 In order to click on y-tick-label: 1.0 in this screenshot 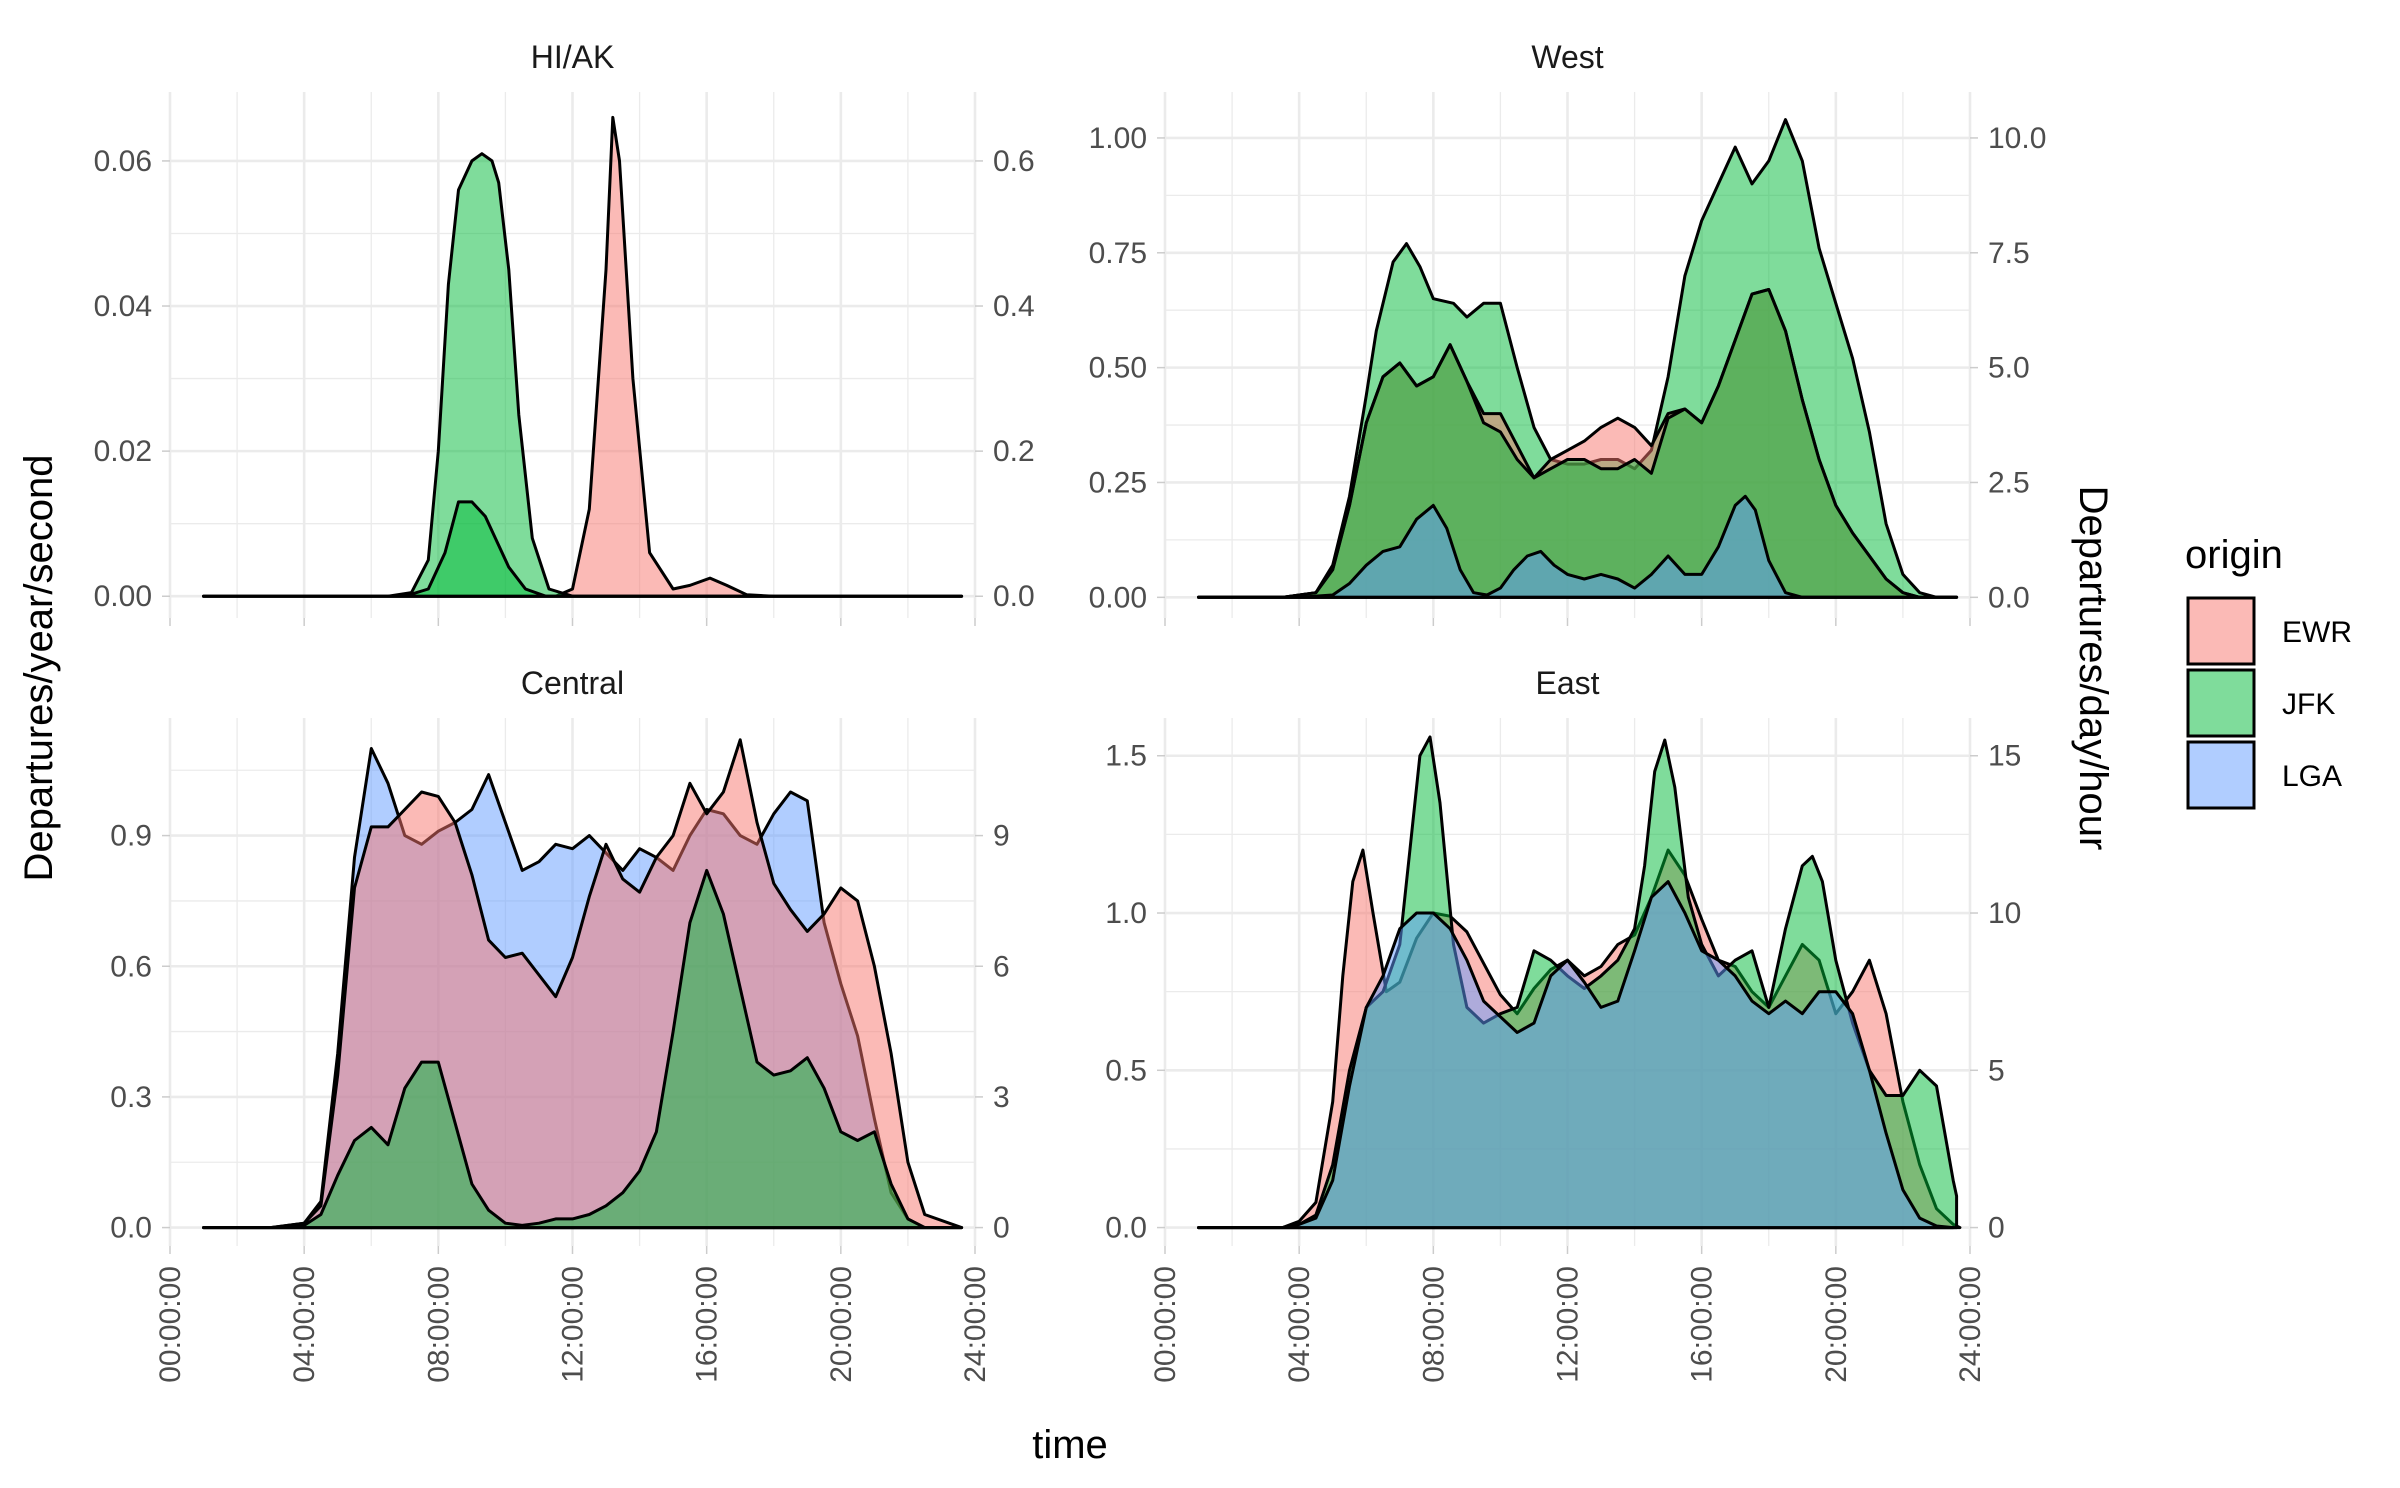, I will do `click(1126, 913)`.